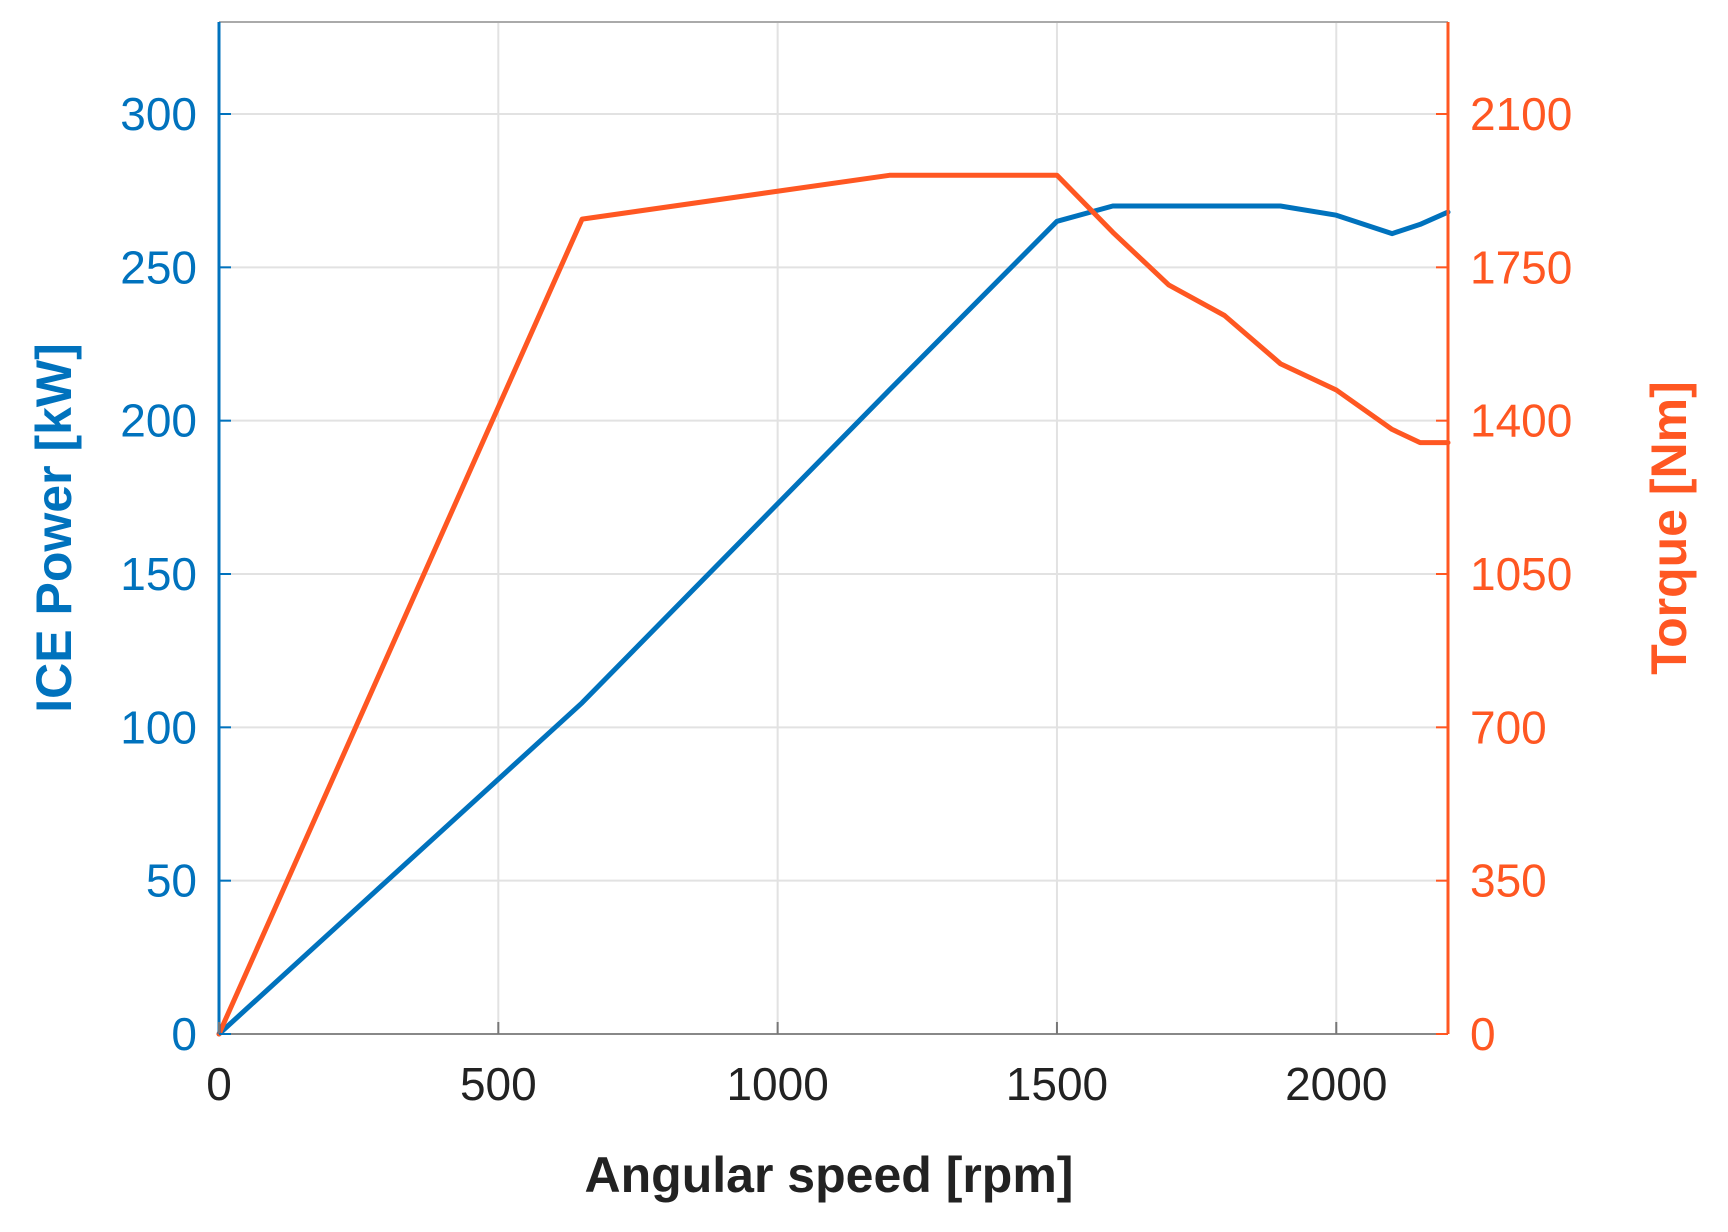 The height and width of the screenshot is (1232, 1728). I want to click on right-y-tick-label: 350, so click(1508, 881).